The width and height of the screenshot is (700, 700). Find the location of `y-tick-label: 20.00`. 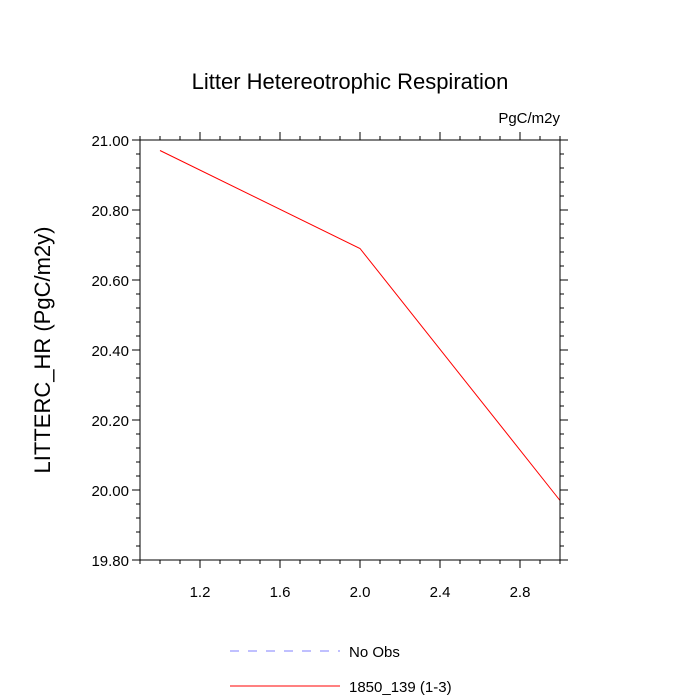

y-tick-label: 20.00 is located at coordinates (110, 491).